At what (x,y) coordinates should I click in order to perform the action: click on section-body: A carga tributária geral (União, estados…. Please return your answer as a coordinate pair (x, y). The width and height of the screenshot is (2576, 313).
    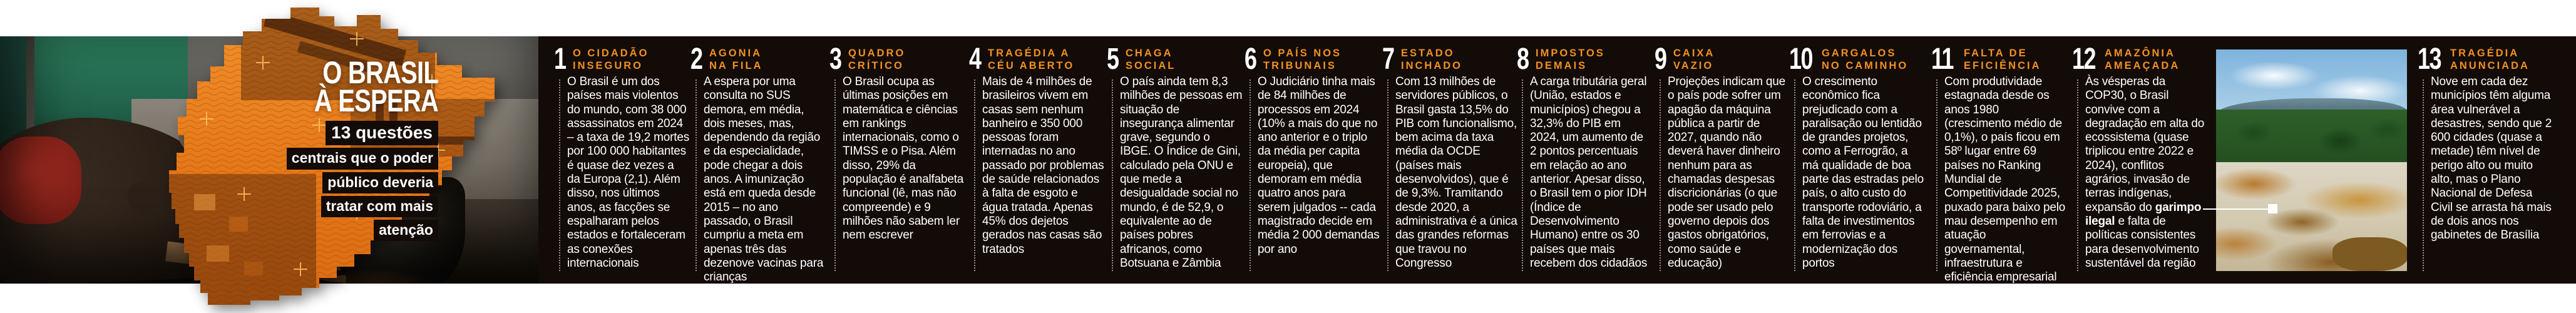
    Looking at the image, I should click on (1589, 173).